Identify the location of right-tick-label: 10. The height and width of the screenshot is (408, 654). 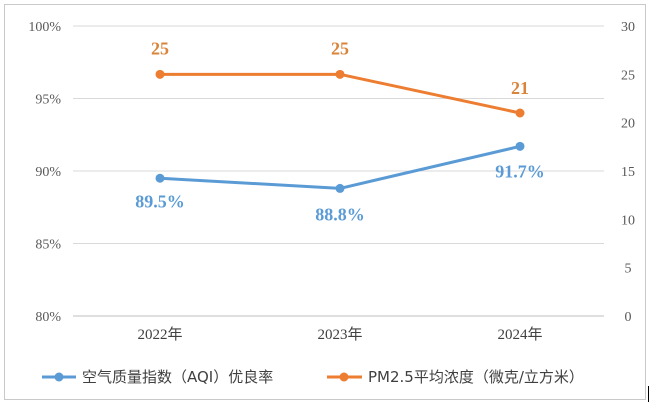
(628, 220).